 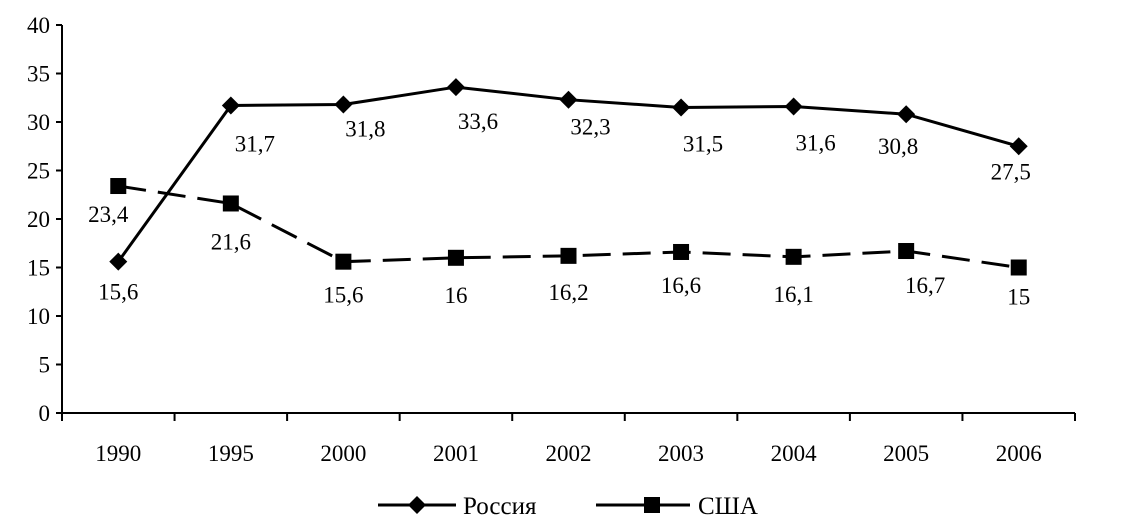 I want to click on x-tick-label: 2002, so click(x=569, y=453).